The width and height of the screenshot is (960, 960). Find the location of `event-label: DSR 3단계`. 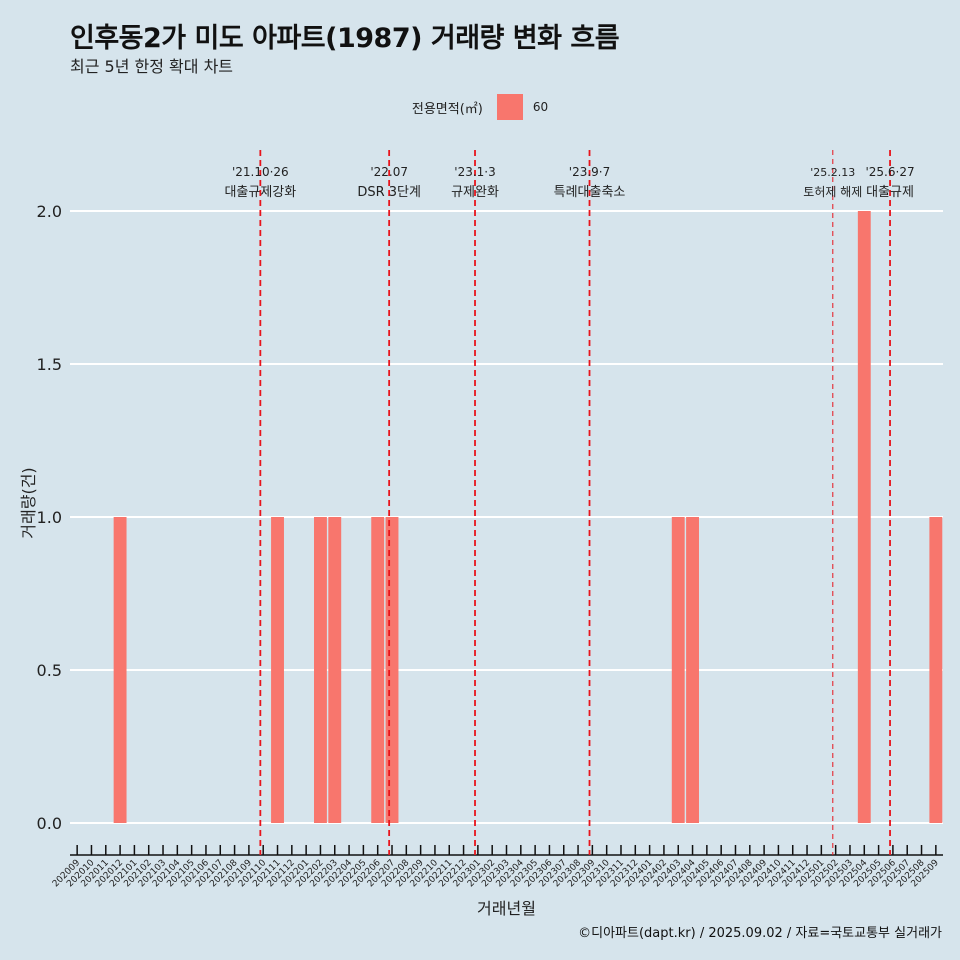

event-label: DSR 3단계 is located at coordinates (389, 192).